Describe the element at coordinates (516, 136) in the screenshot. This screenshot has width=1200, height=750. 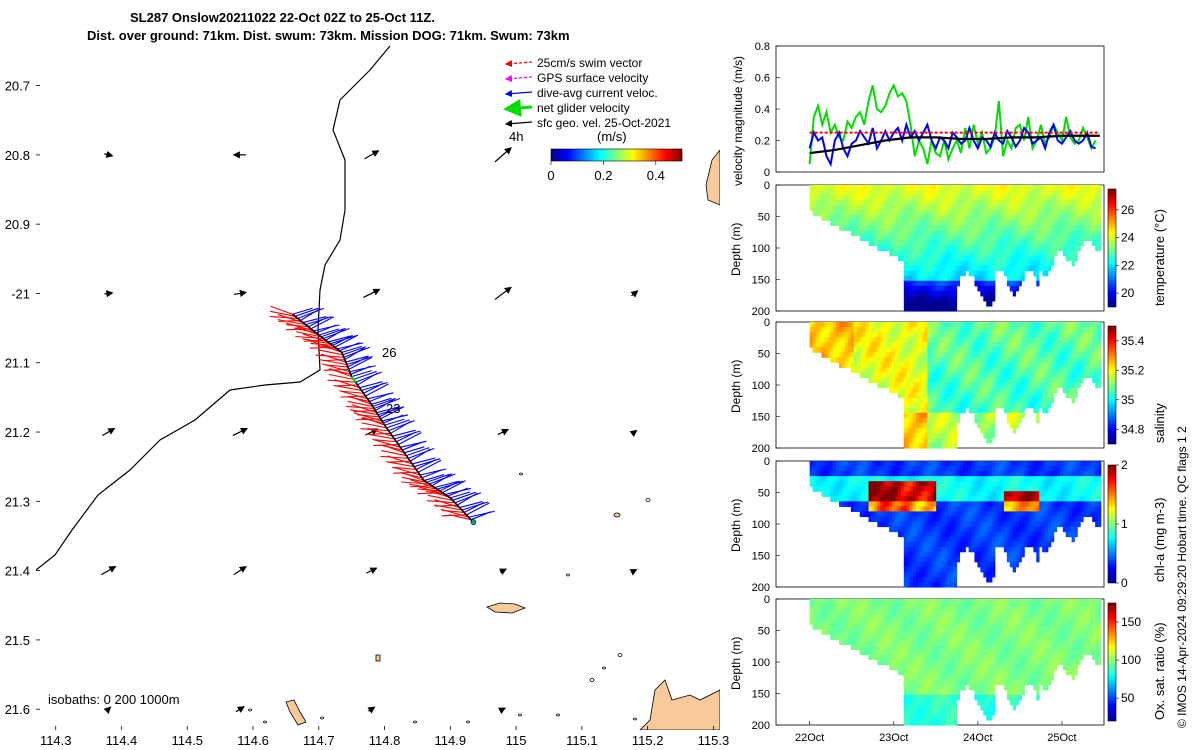
I see `annotation-4h: 4h` at that location.